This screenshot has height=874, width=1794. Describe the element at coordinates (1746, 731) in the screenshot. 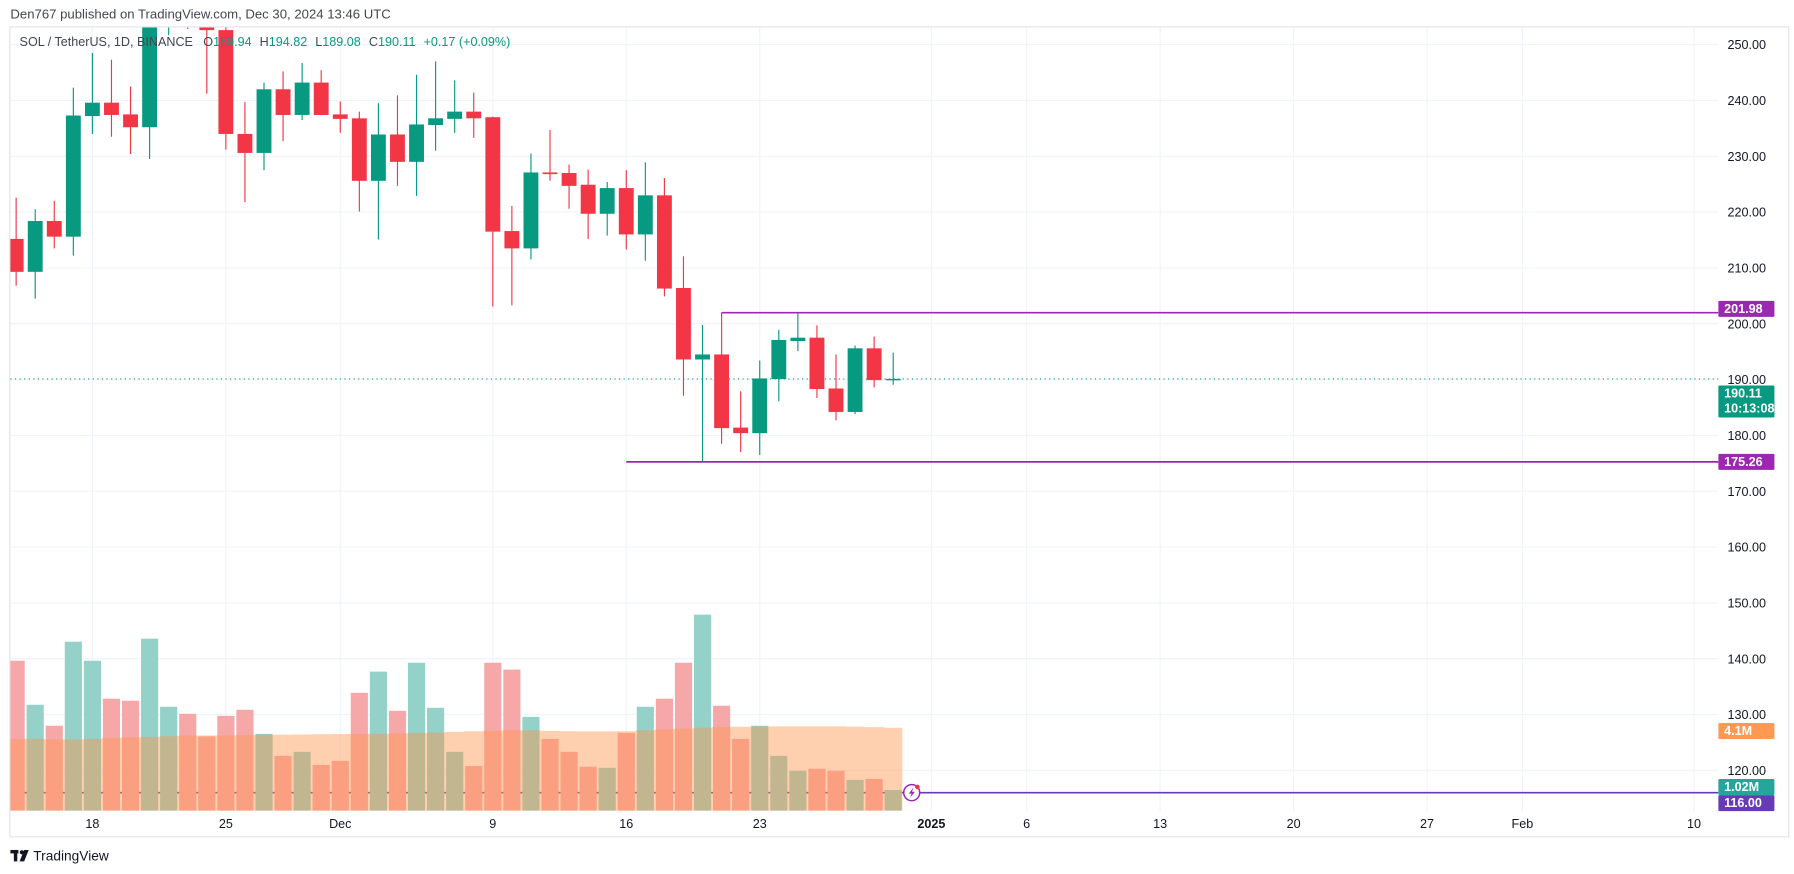

I see `volume-ma-label-bg` at that location.